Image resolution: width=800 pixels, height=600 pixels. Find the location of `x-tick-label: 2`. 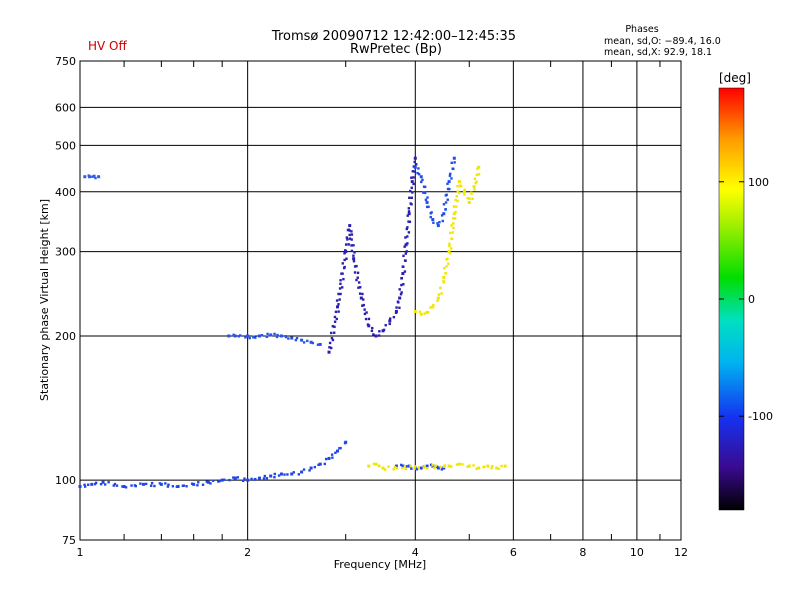

x-tick-label: 2 is located at coordinates (247, 552).